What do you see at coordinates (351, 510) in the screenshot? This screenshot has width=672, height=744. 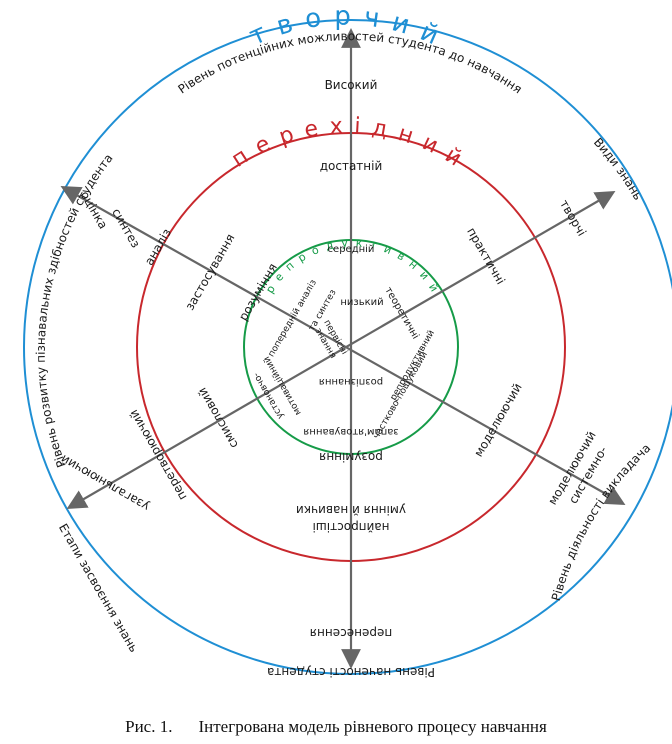 I see `label-simplest-2: уміння й навички` at bounding box center [351, 510].